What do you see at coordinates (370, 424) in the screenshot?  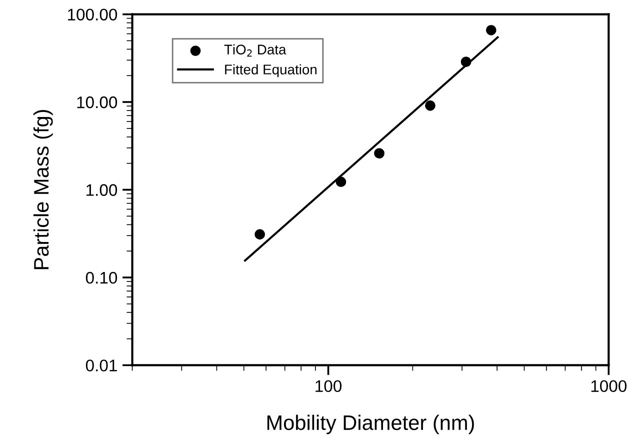 I see `x-axis-title: Mobility Diameter (nm)` at bounding box center [370, 424].